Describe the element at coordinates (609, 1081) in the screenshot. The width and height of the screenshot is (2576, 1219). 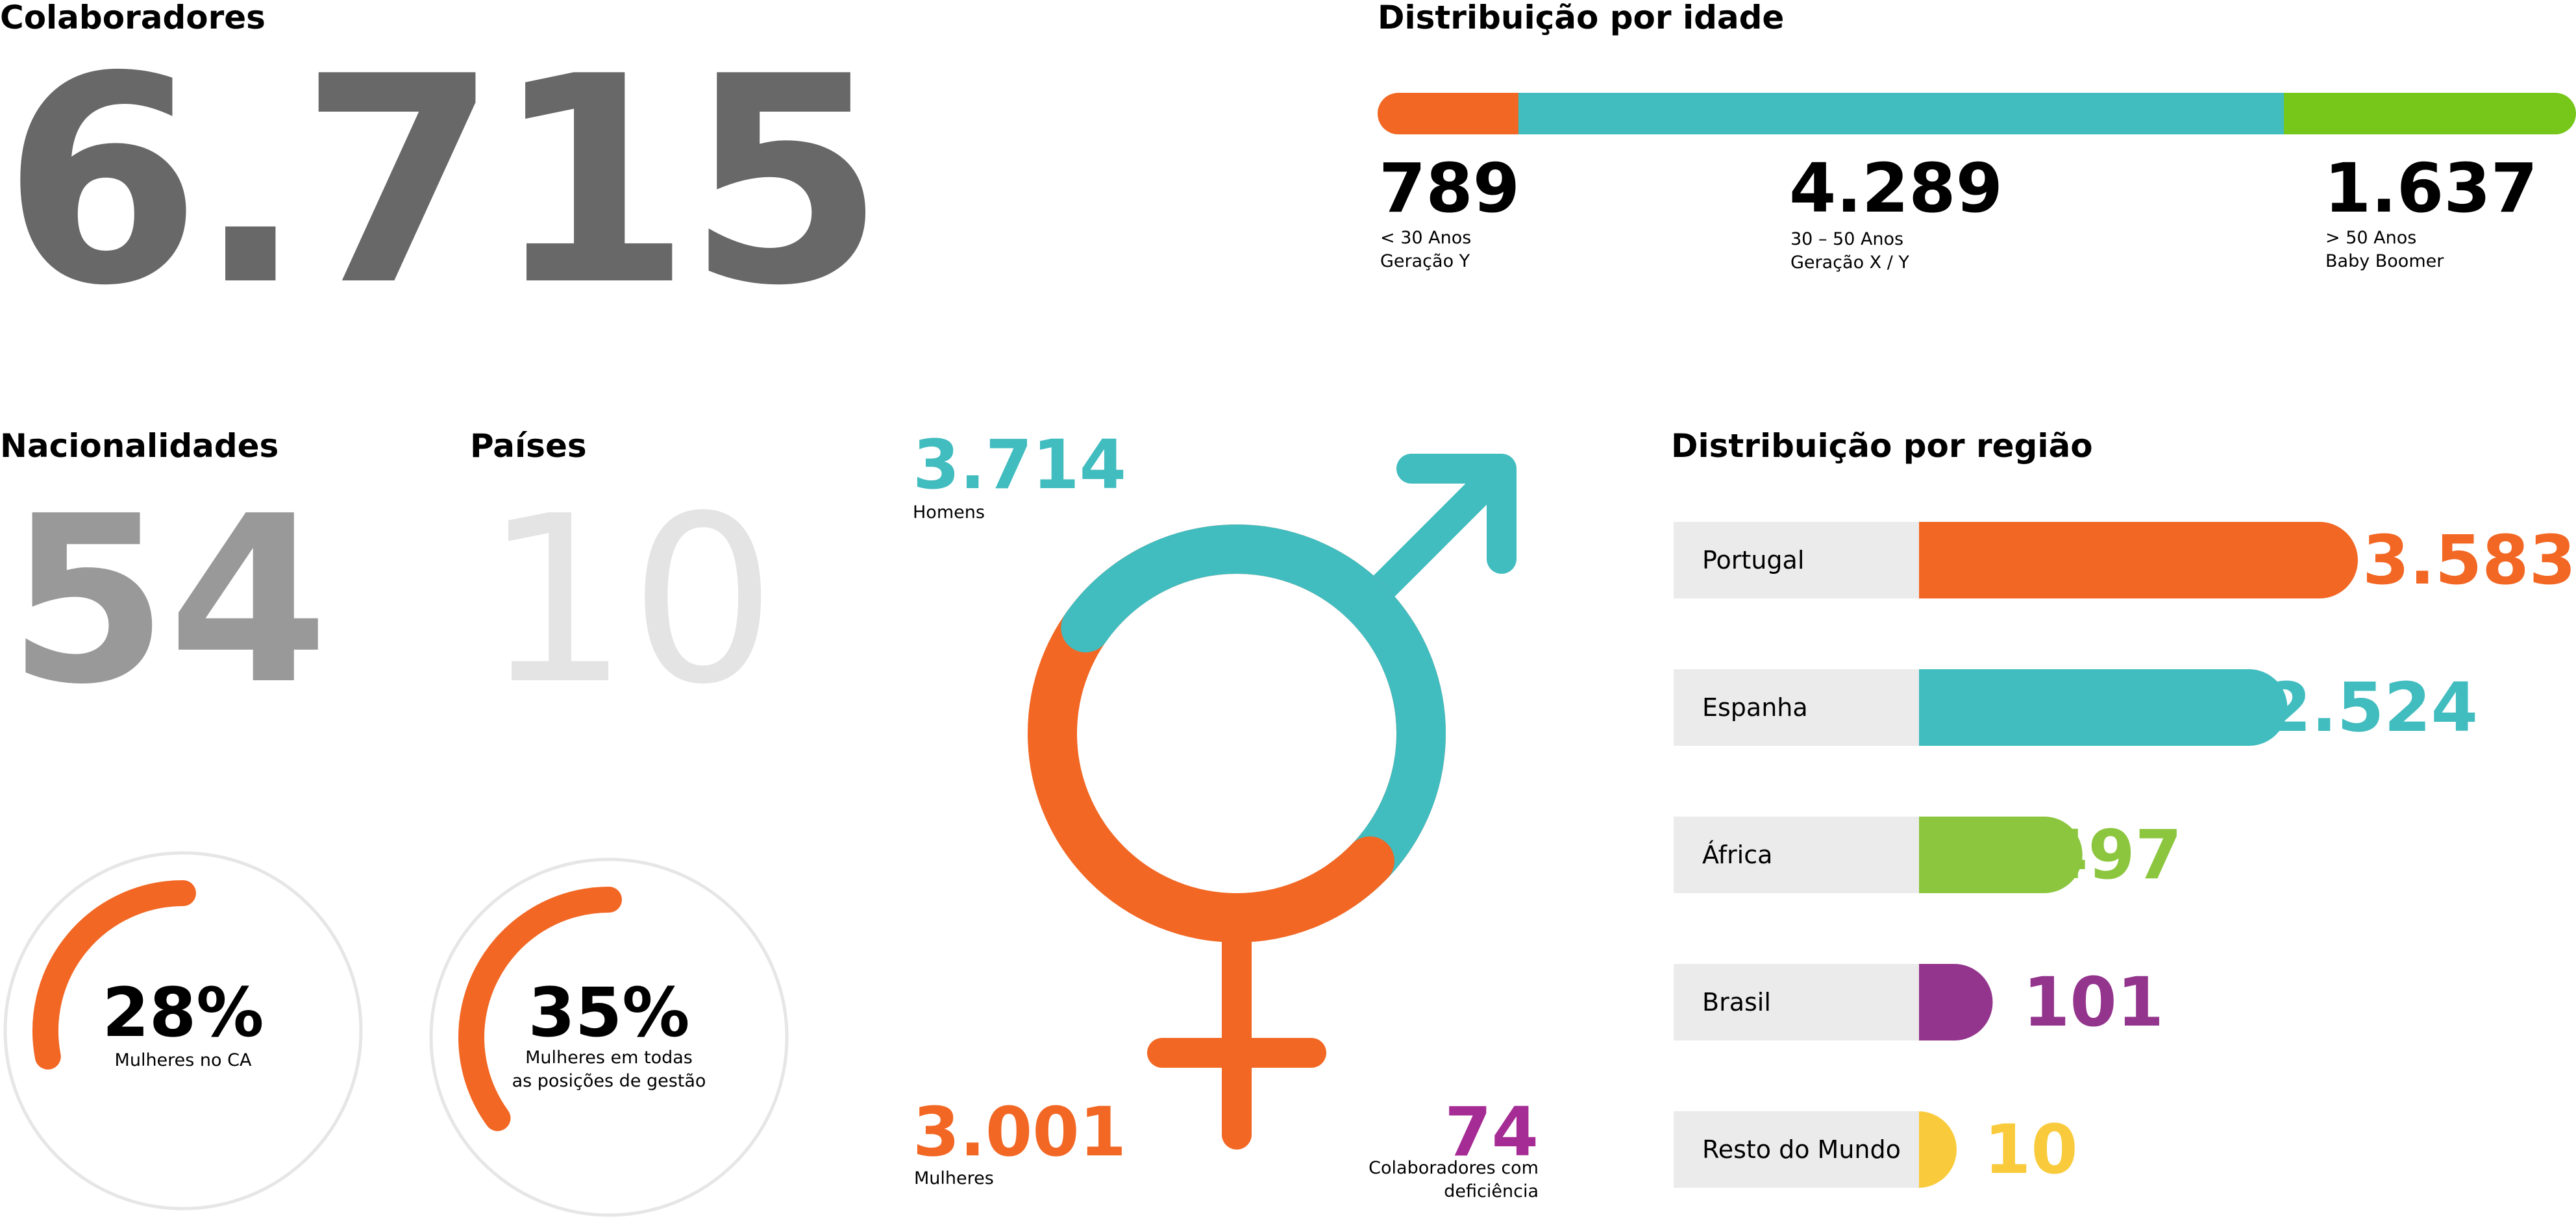
I see `mulheres-gestao-label-line2: as posições de gestão` at that location.